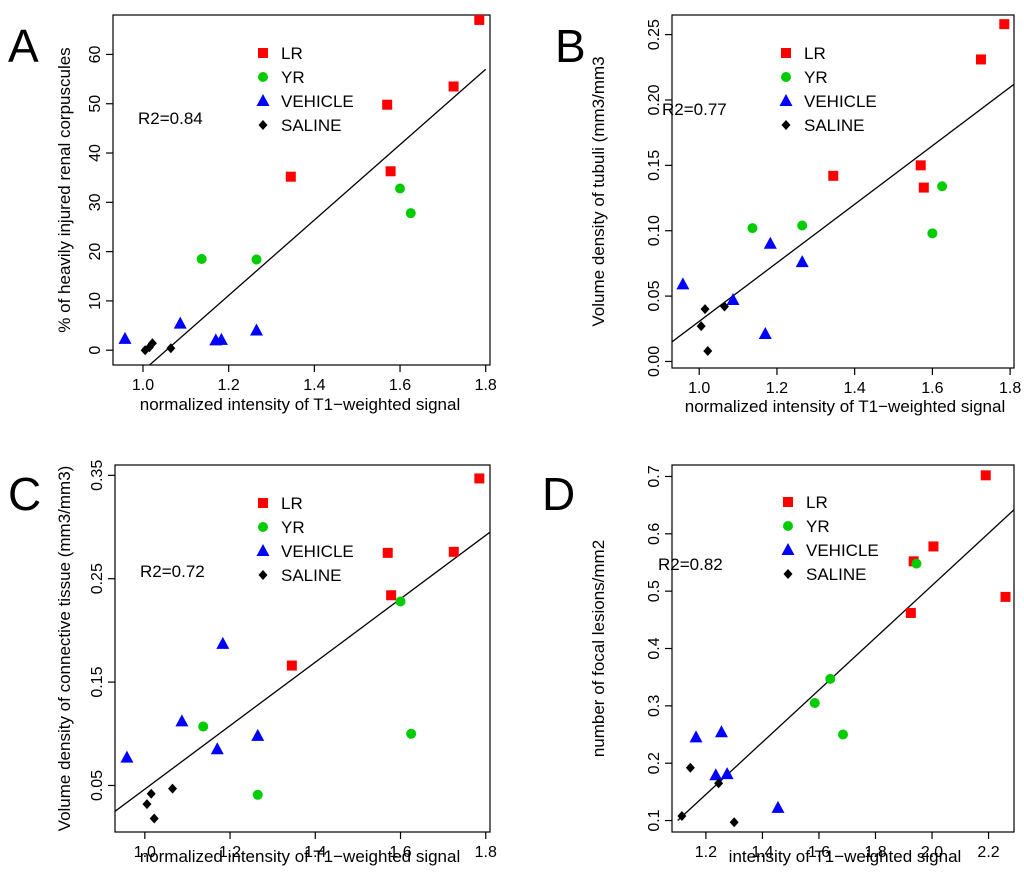 The height and width of the screenshot is (875, 1024). What do you see at coordinates (172, 571) in the screenshot?
I see `r2-annotation: R2=0.72` at bounding box center [172, 571].